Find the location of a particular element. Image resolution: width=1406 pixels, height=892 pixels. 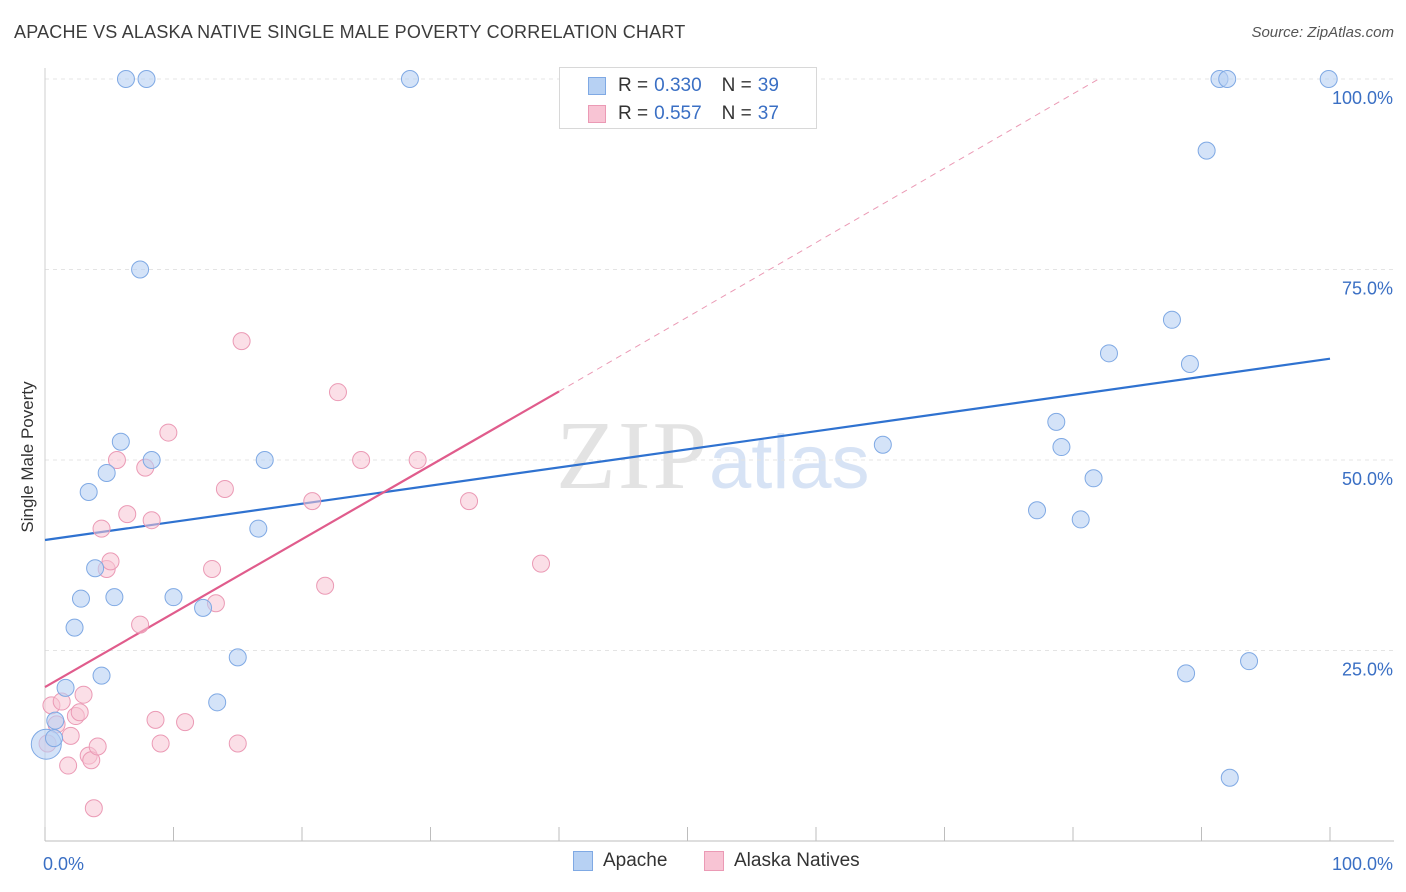

alaska-swatch is located at coordinates (597, 114).